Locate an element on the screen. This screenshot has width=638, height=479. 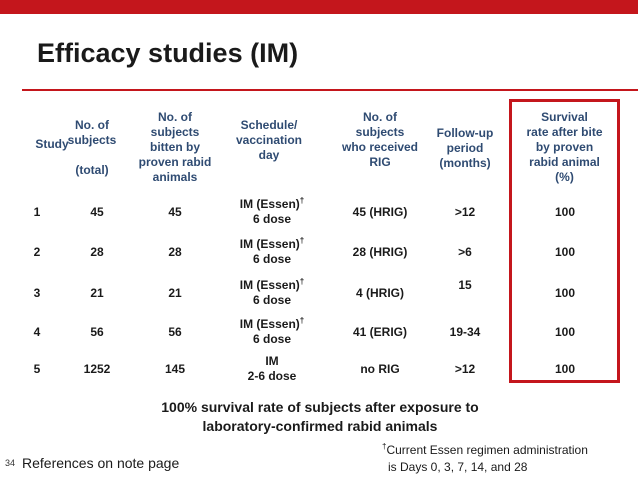
cell-study: 1 is located at coordinates (37, 212).